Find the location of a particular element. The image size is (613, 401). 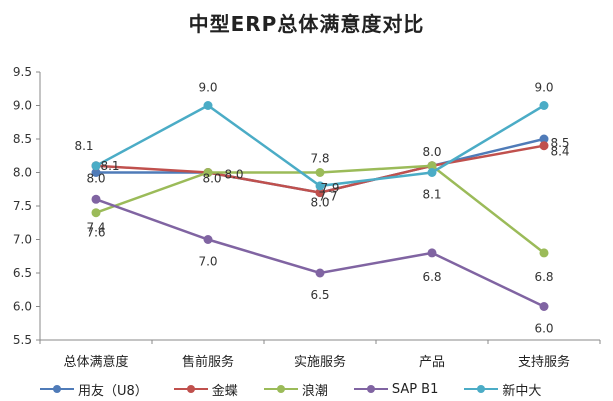

data-label: 7.4 is located at coordinates (95, 227).